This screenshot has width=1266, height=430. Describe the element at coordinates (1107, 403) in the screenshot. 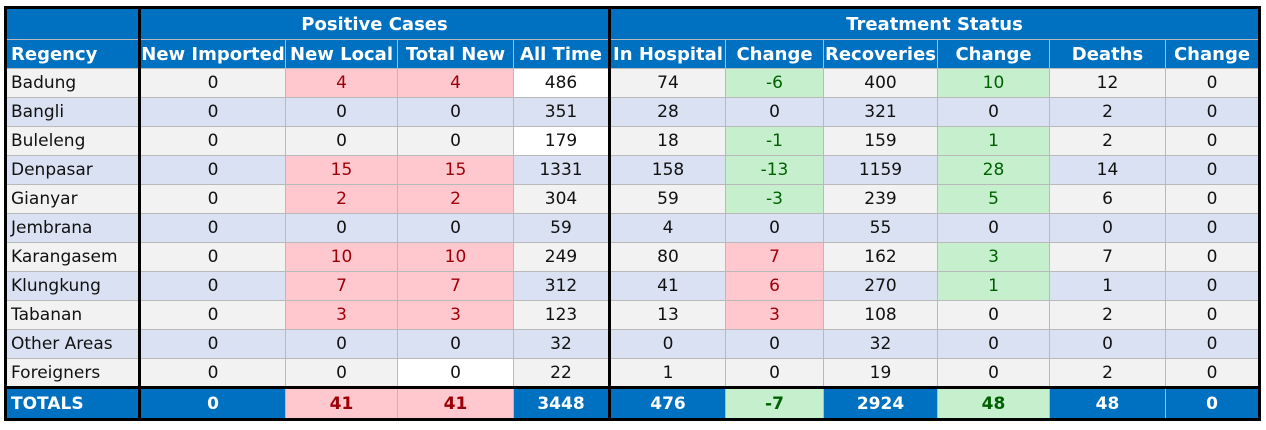

I see `totals-deaths-cell: 48` at that location.